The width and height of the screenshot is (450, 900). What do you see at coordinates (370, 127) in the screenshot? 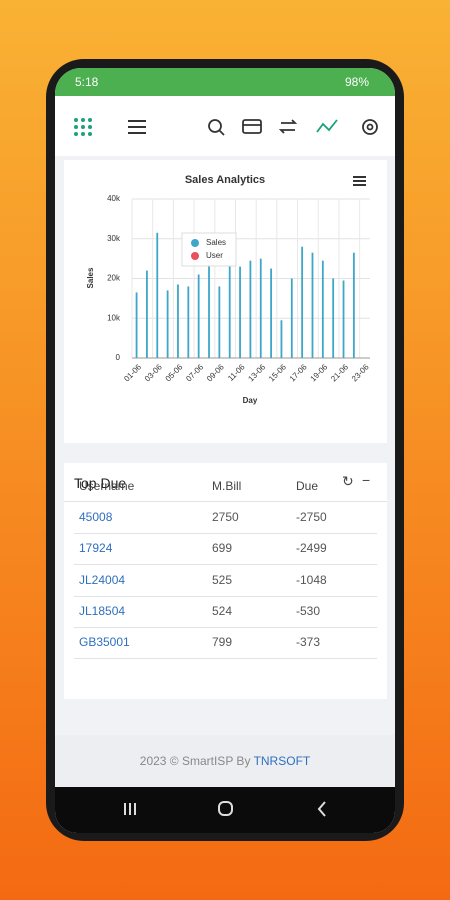
I see `settings-icon` at bounding box center [370, 127].